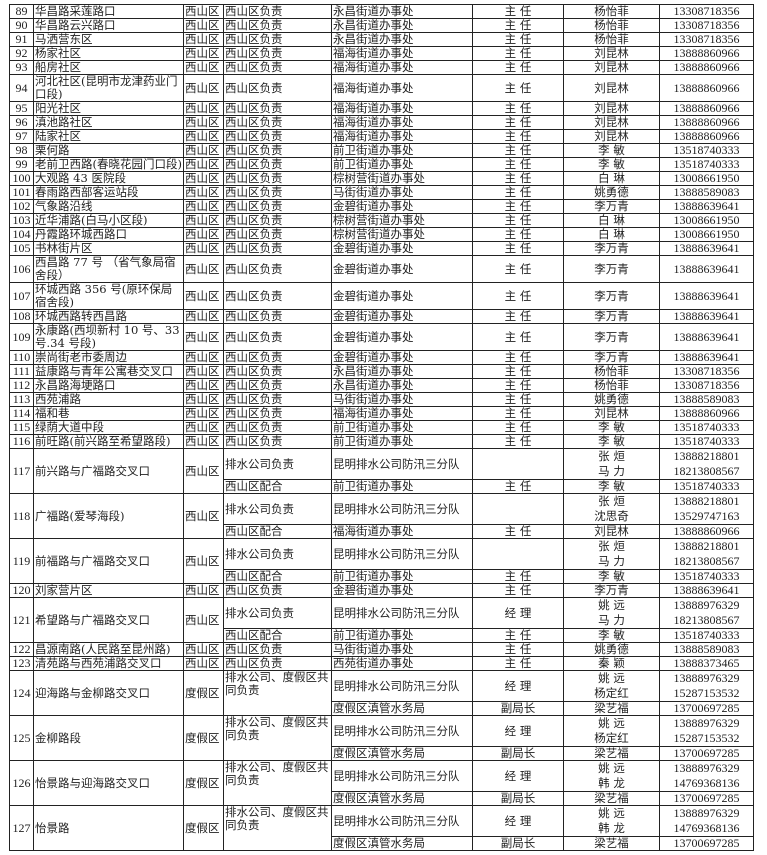 The height and width of the screenshot is (855, 767). Describe the element at coordinates (706, 686) in the screenshot. I see `phone-cell: 13888976329 15287153532` at that location.